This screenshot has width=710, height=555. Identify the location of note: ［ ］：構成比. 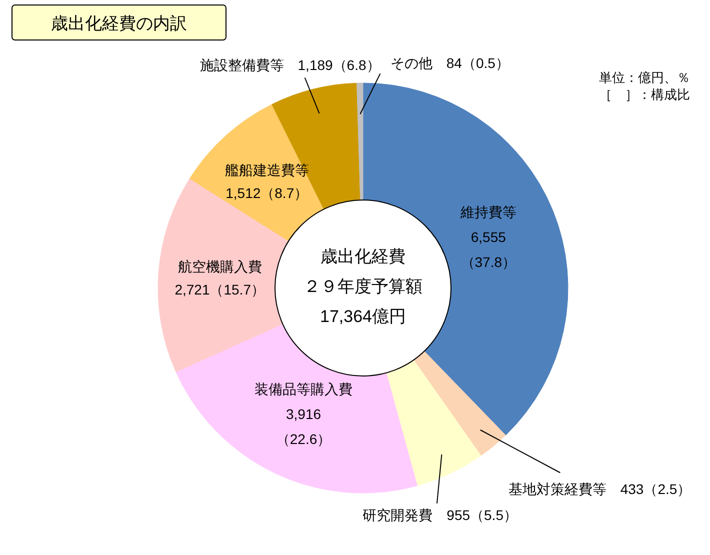
(644, 94).